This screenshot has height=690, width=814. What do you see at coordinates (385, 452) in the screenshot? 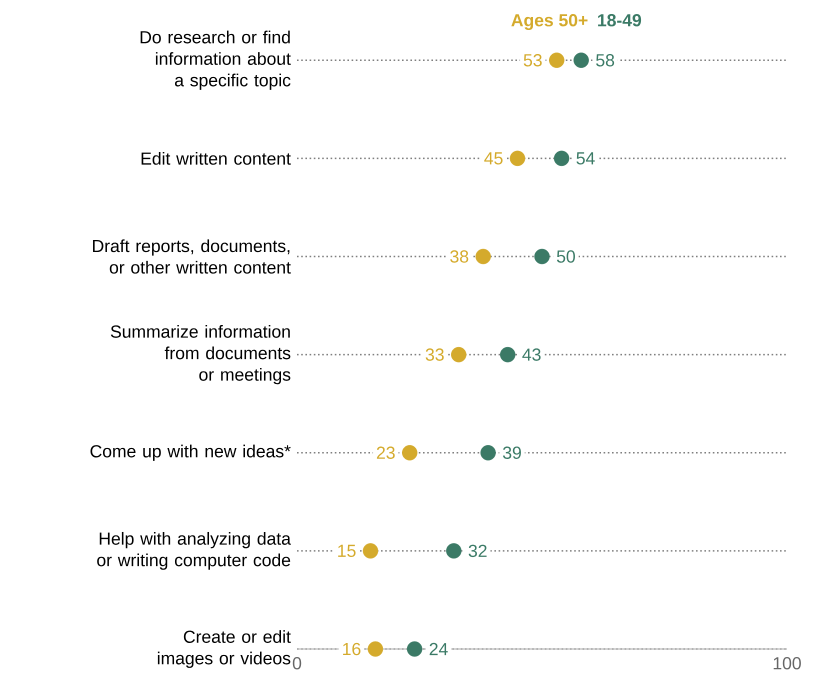
I see `data-label: 23` at bounding box center [385, 452].